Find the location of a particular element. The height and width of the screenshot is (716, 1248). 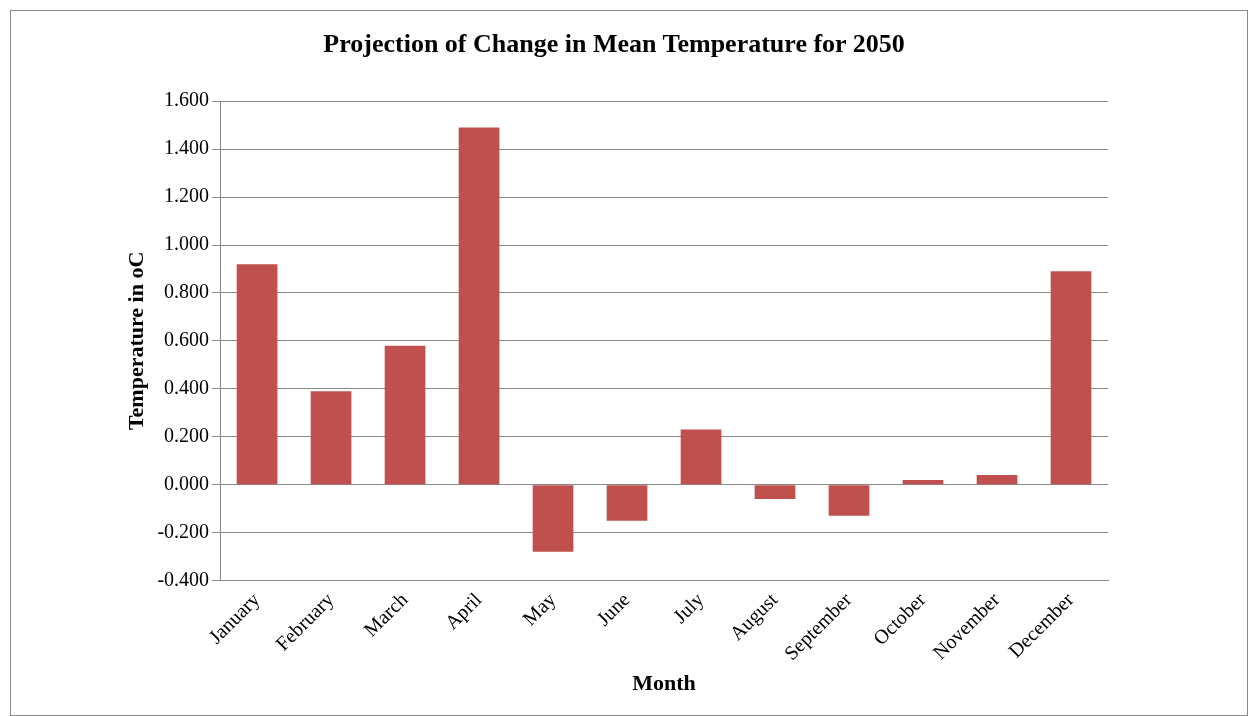

y-tick-label: 1.200 is located at coordinates (187, 195).